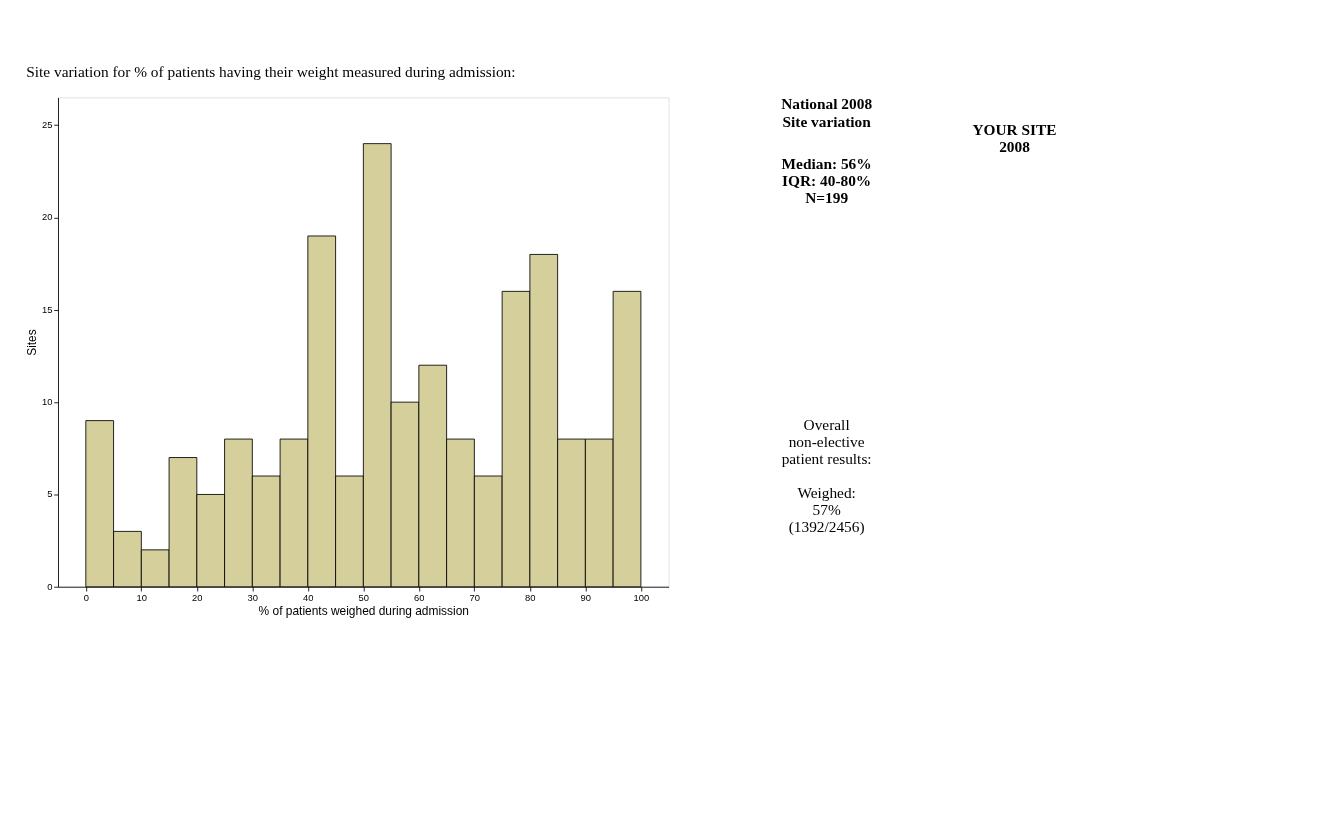  I want to click on y-tick-label: 10, so click(47, 402).